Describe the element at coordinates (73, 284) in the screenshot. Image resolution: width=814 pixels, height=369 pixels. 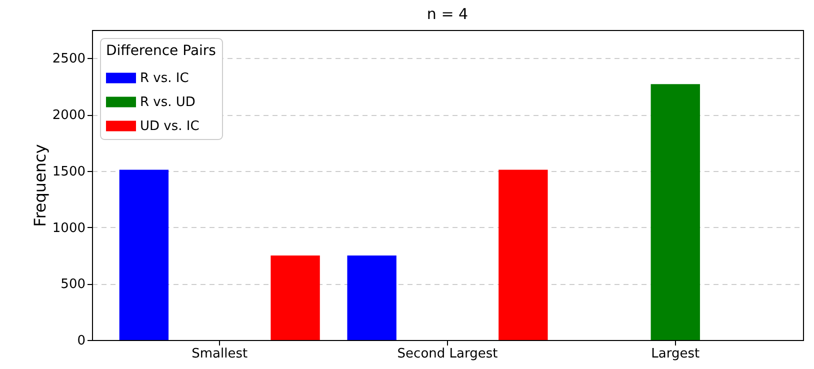
I see `y-tick-label: 500` at that location.